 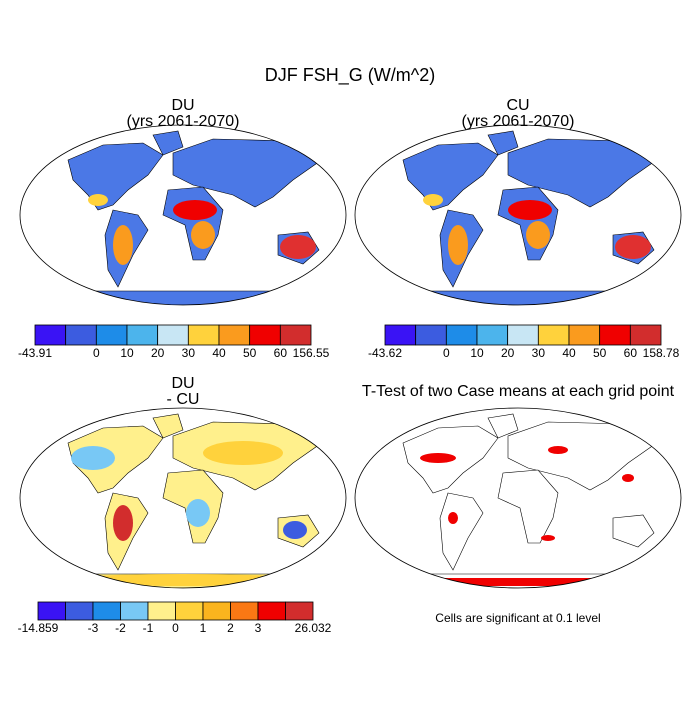 What do you see at coordinates (120, 628) in the screenshot?
I see `colorbar-label: -2` at bounding box center [120, 628].